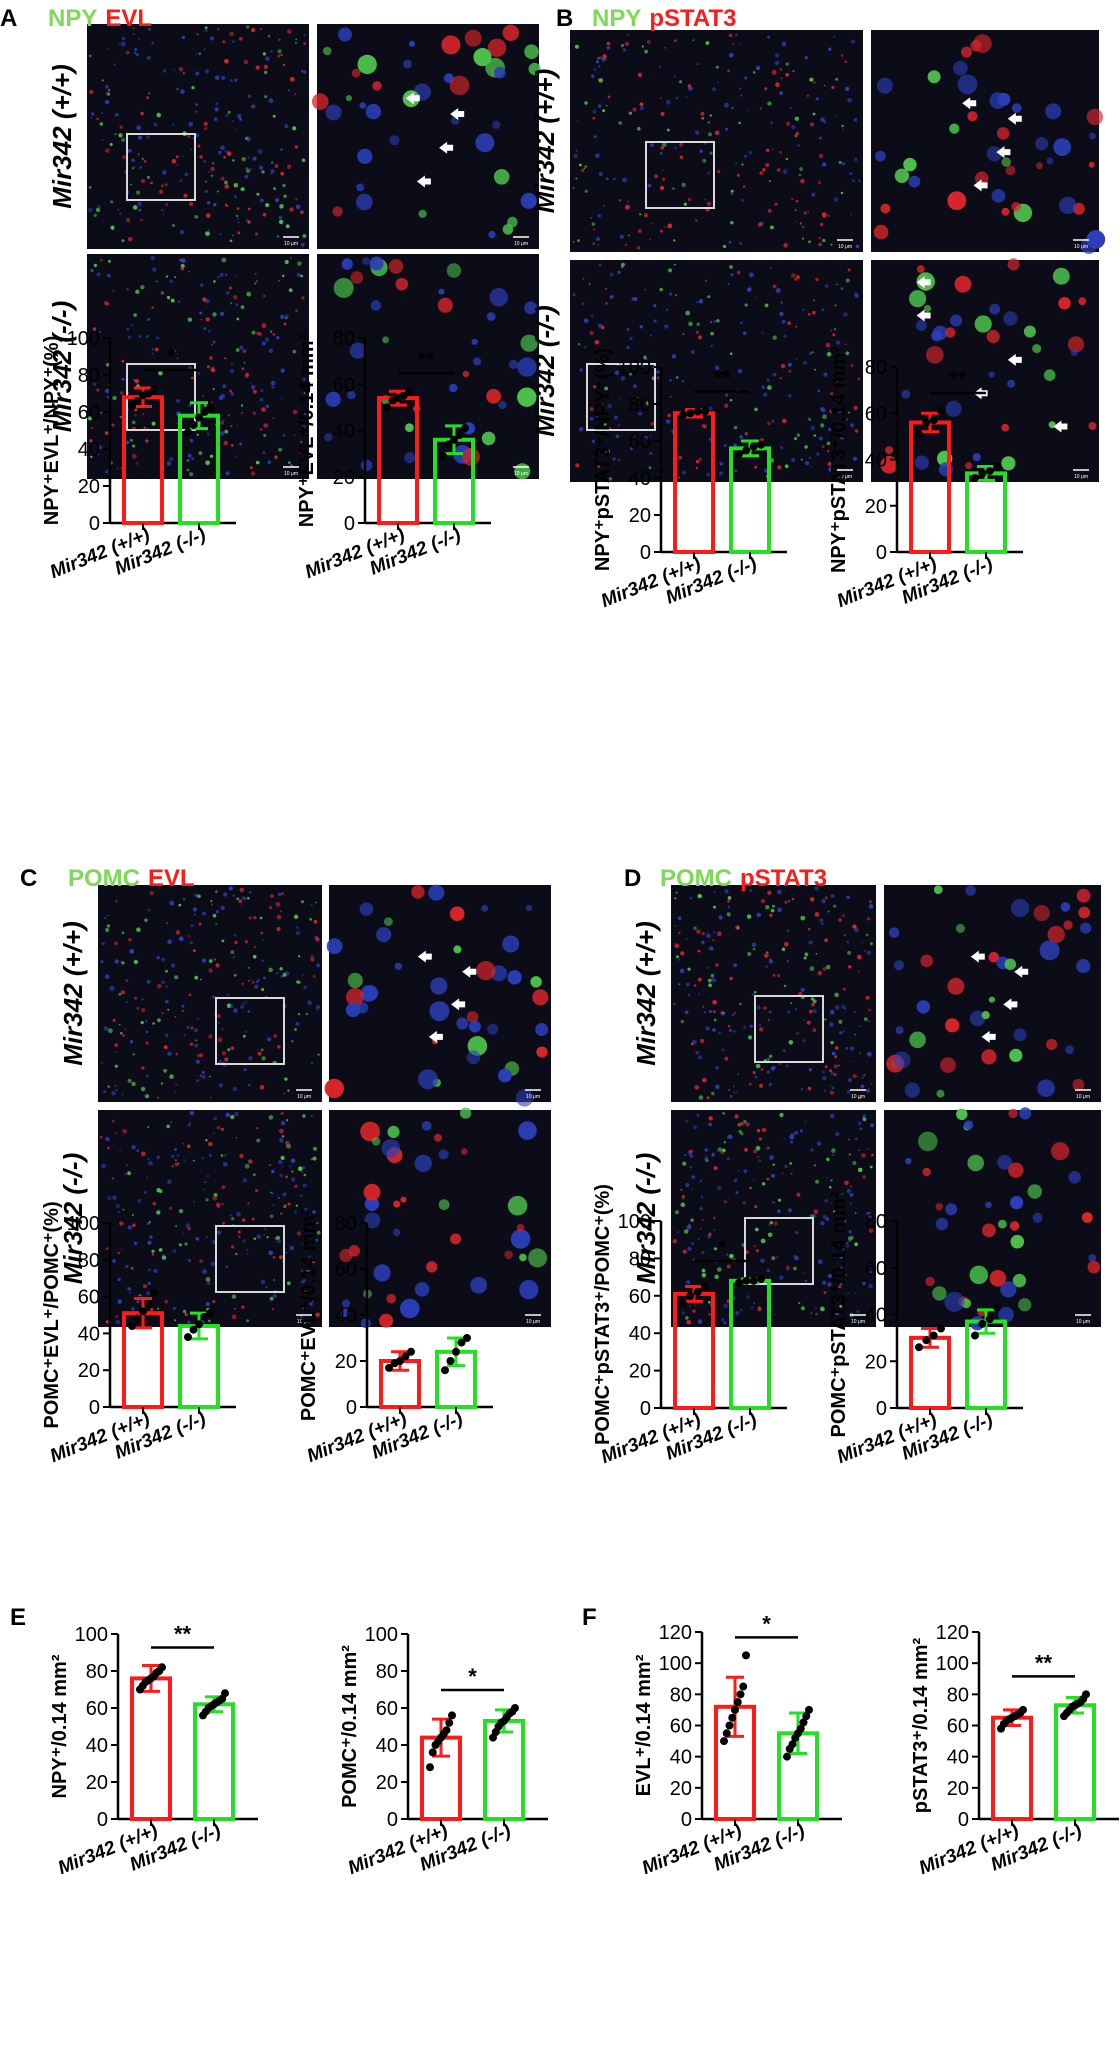  I want to click on arrow-icon, so click(1014, 118).